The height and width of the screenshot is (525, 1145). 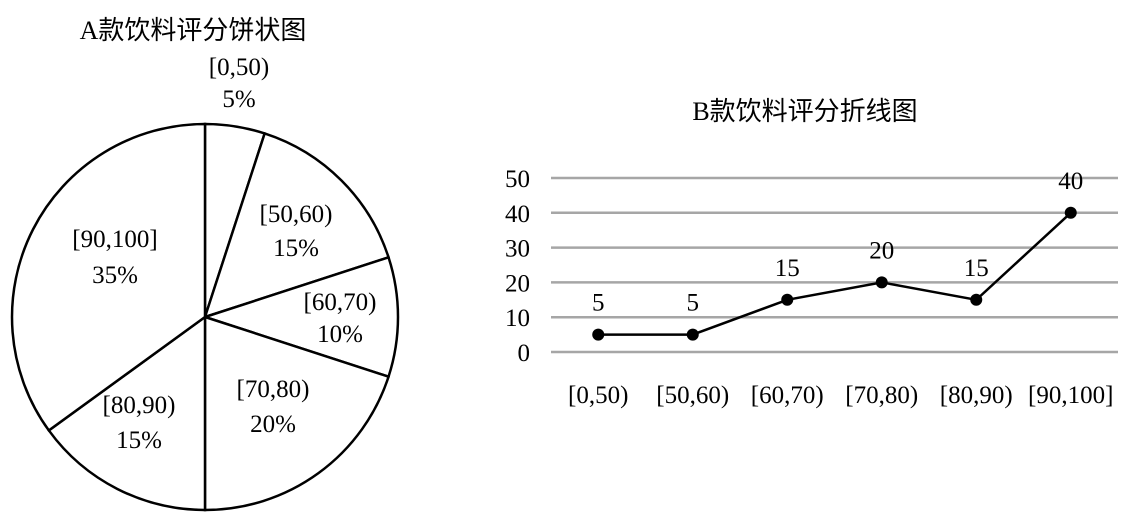 I want to click on data-label: 40, so click(x=1070, y=181).